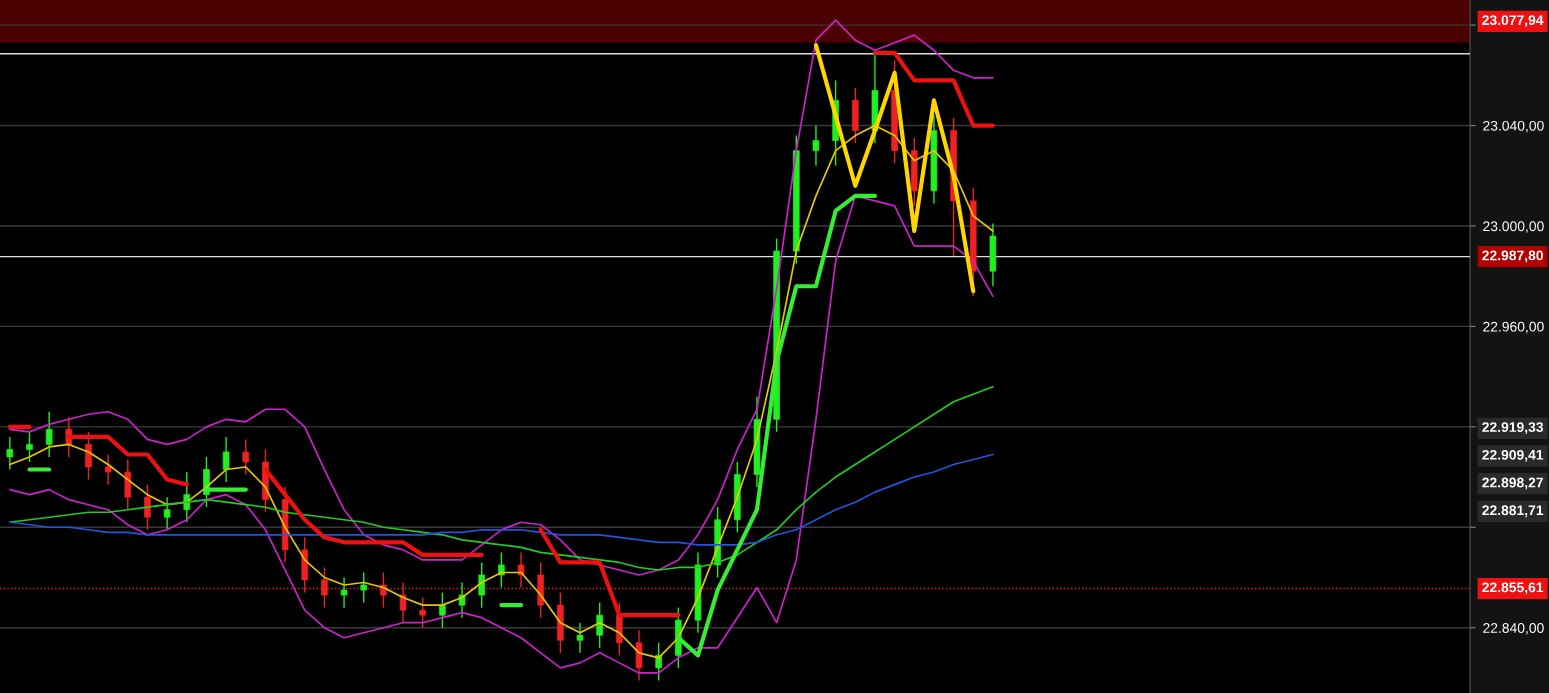 The height and width of the screenshot is (693, 1549). Describe the element at coordinates (1513, 227) in the screenshot. I see `y-tick-label: 23.000,00` at that location.